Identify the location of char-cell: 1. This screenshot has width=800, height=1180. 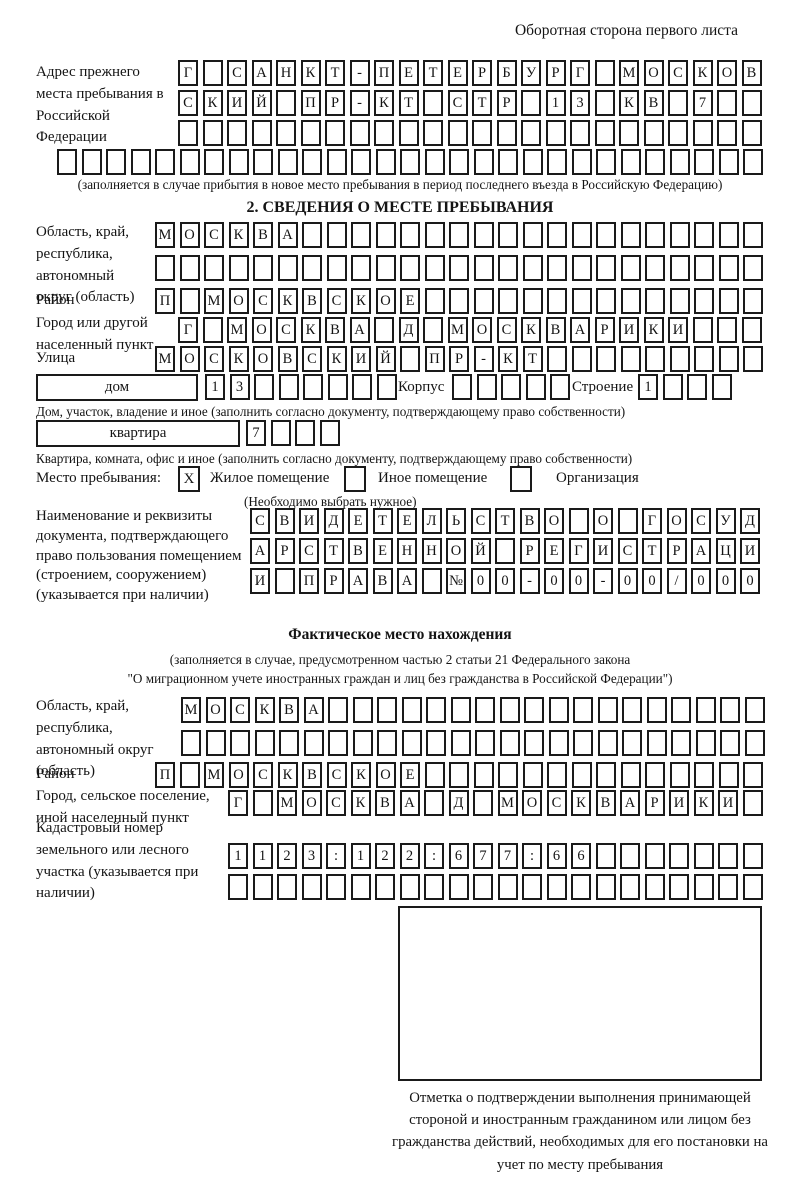
(262, 856).